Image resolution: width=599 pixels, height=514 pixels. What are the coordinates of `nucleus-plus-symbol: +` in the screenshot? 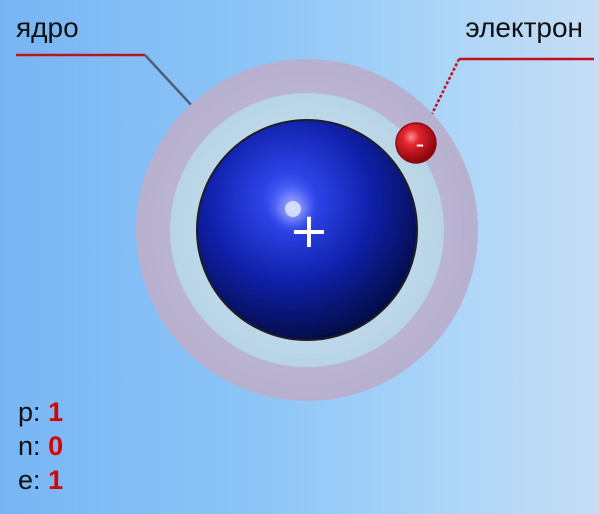 It's located at (309, 231).